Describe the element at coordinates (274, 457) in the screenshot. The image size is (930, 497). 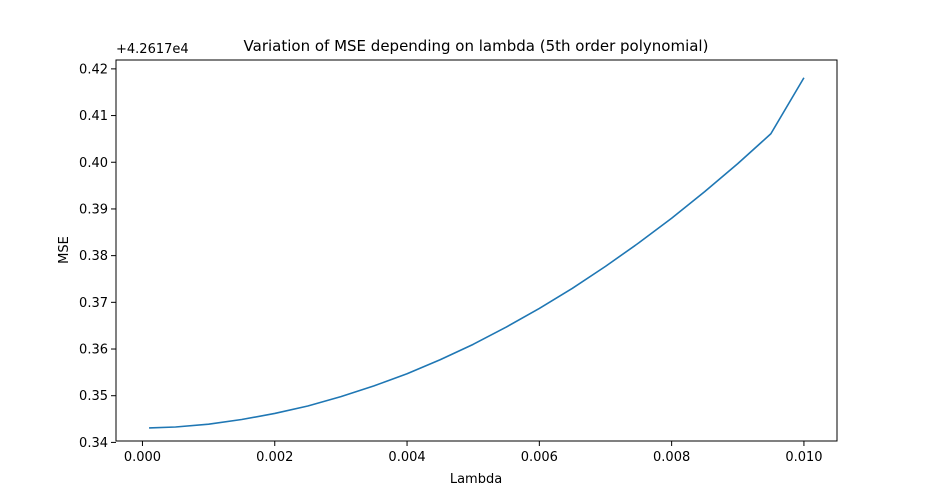
I see `x-tick-label: 0.002` at that location.